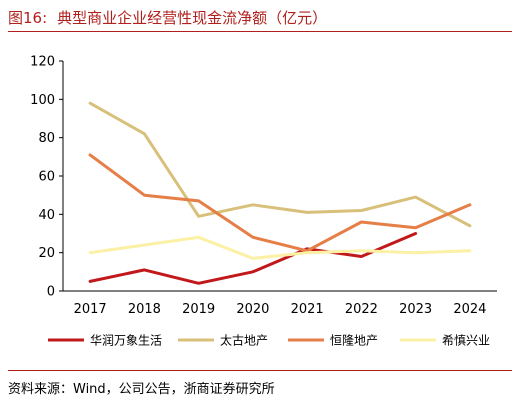 The height and width of the screenshot is (402, 520). What do you see at coordinates (269, 340) in the screenshot?
I see `chart-legend: 华润万象生活 太古地产 恒隆地产 希慎兴业` at bounding box center [269, 340].